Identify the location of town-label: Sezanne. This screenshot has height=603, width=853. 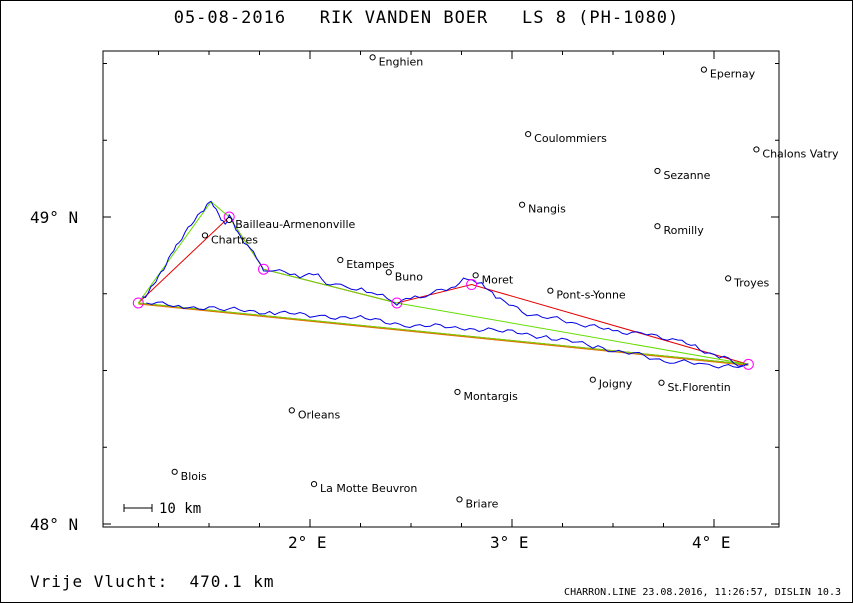
(686, 175).